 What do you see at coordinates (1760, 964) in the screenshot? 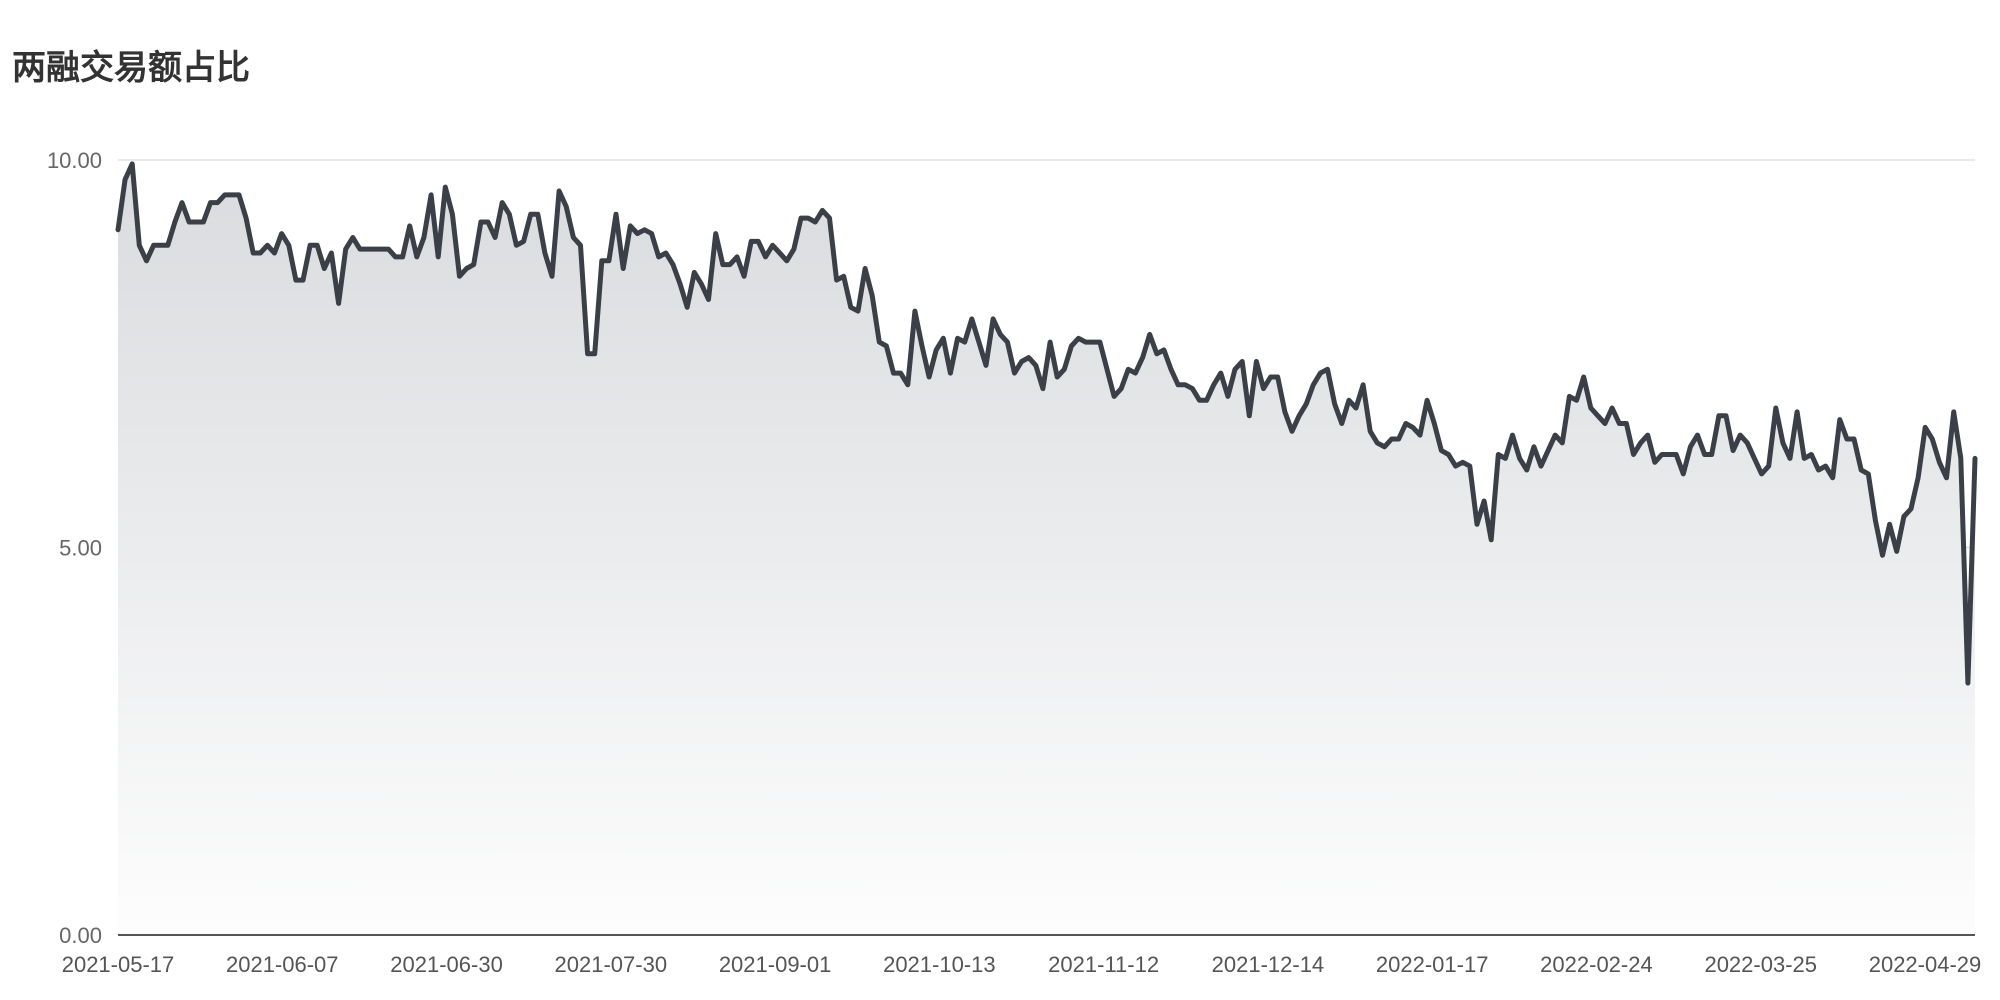
I see `x-tick-label: 2022-03-25` at bounding box center [1760, 964].